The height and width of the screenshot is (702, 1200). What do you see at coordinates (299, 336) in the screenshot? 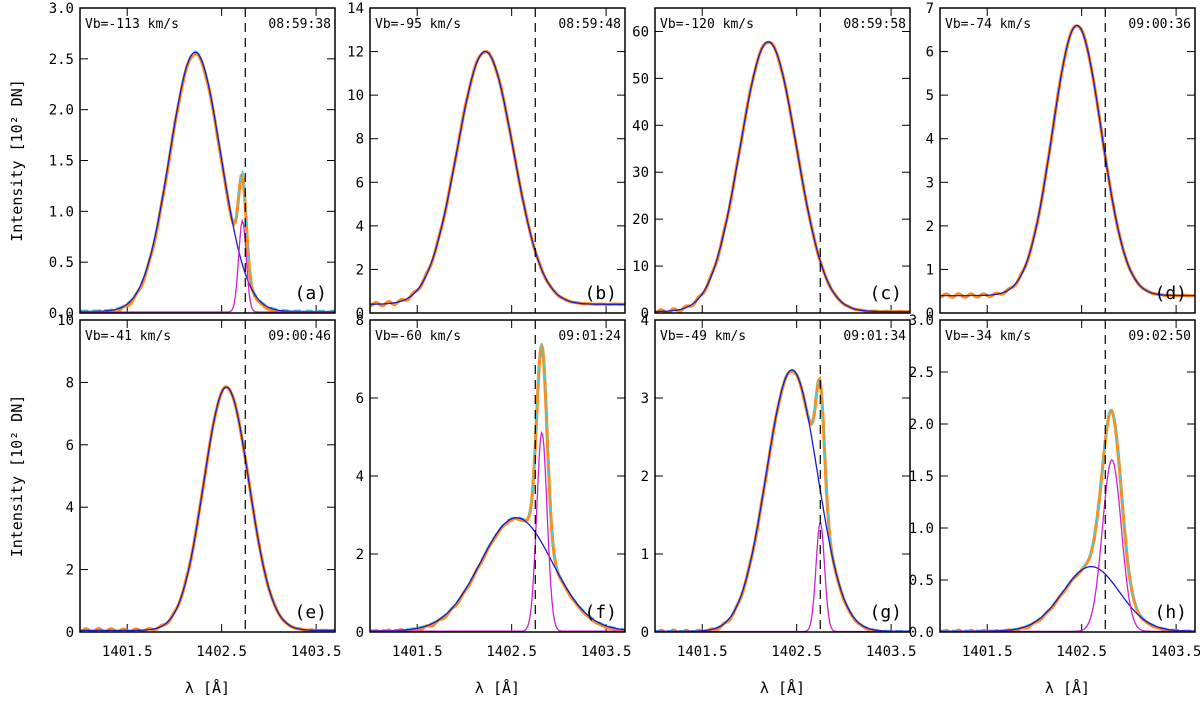
I see `time-label: 09:00:46` at bounding box center [299, 336].